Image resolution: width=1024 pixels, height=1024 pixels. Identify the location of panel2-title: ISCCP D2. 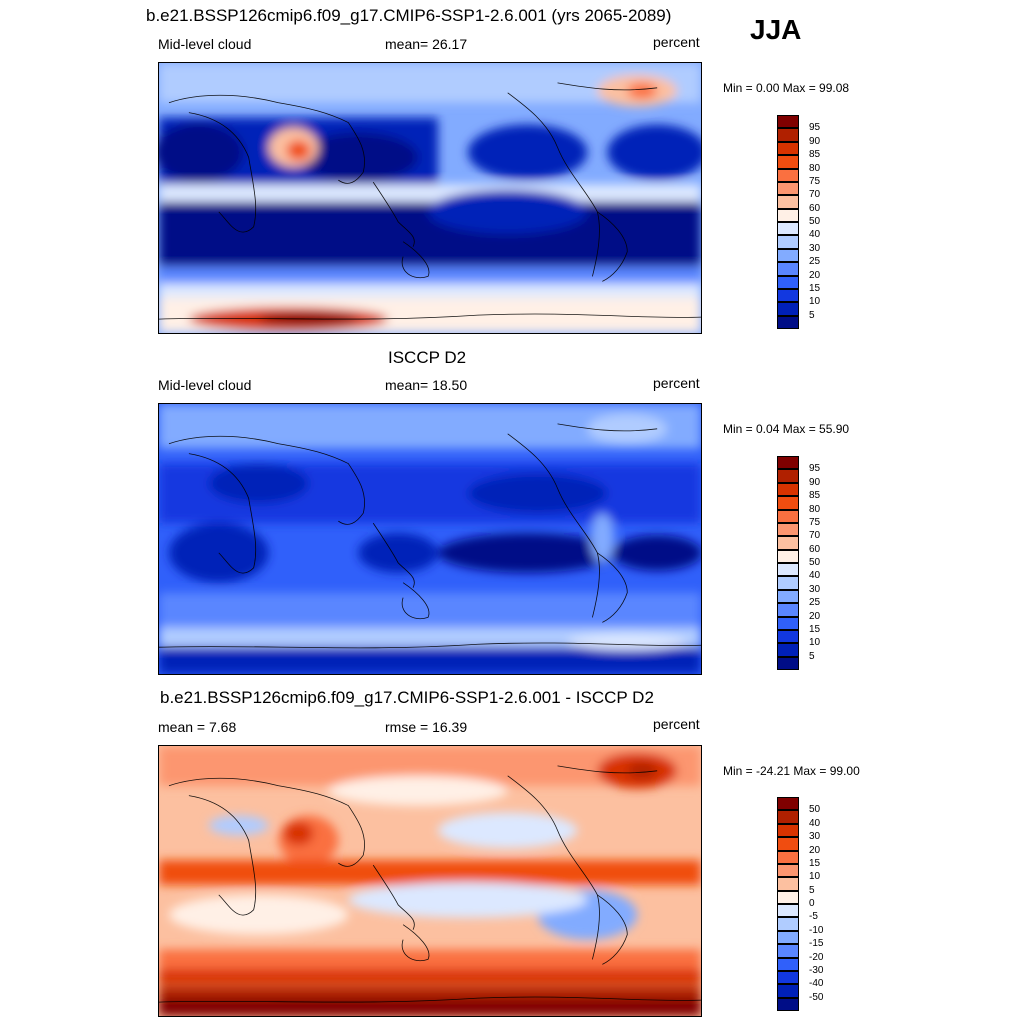
(427, 357).